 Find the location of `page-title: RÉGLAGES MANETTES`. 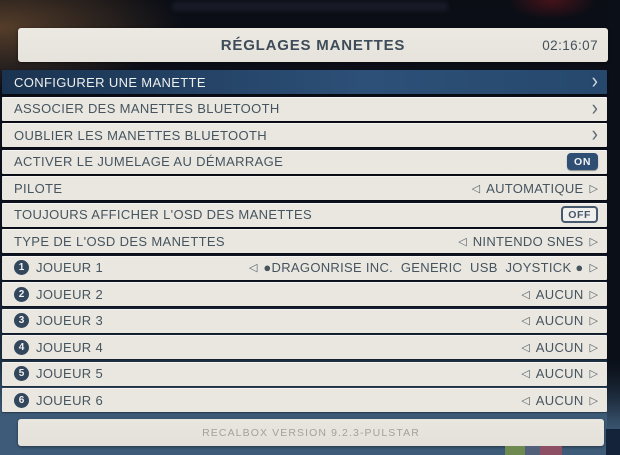

page-title: RÉGLAGES MANETTES is located at coordinates (313, 45).